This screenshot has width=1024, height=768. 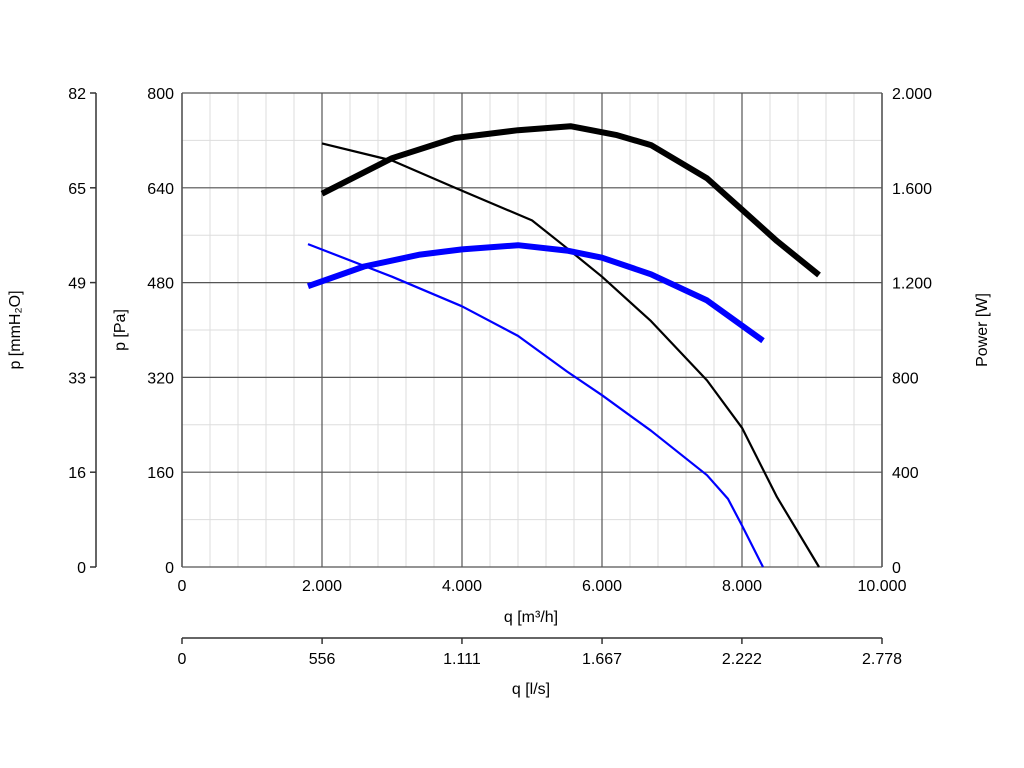 What do you see at coordinates (182, 659) in the screenshot?
I see `x2-tick-label: 0` at bounding box center [182, 659].